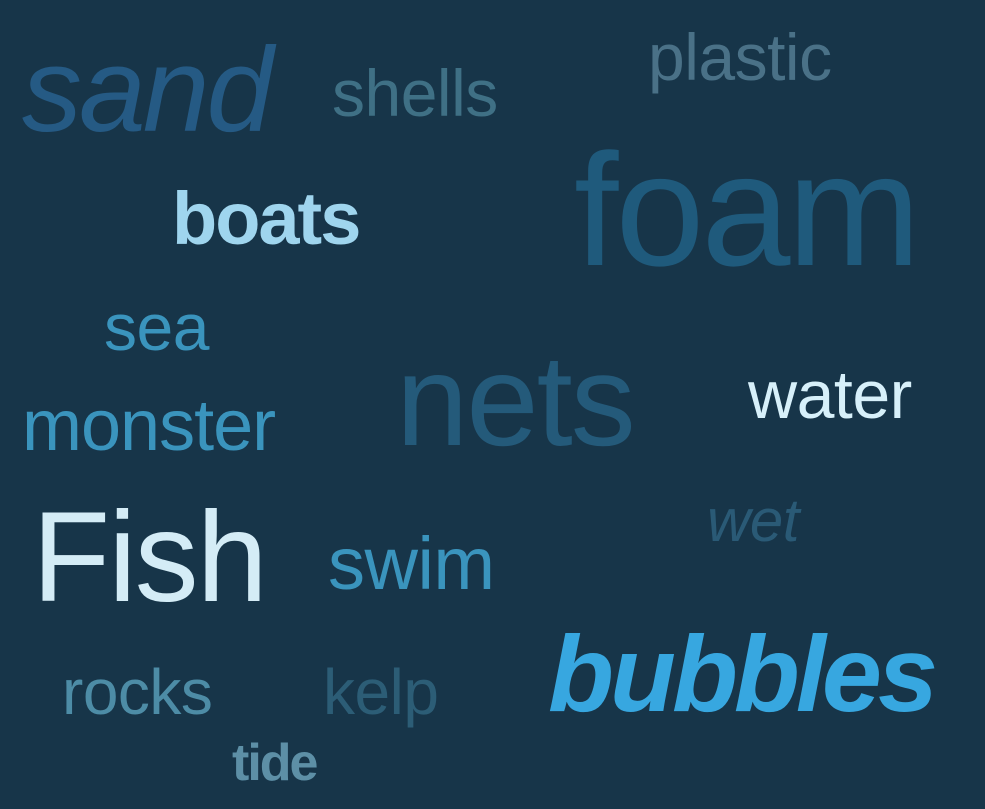 The width and height of the screenshot is (985, 809). I want to click on word-foam: foam, so click(747, 209).